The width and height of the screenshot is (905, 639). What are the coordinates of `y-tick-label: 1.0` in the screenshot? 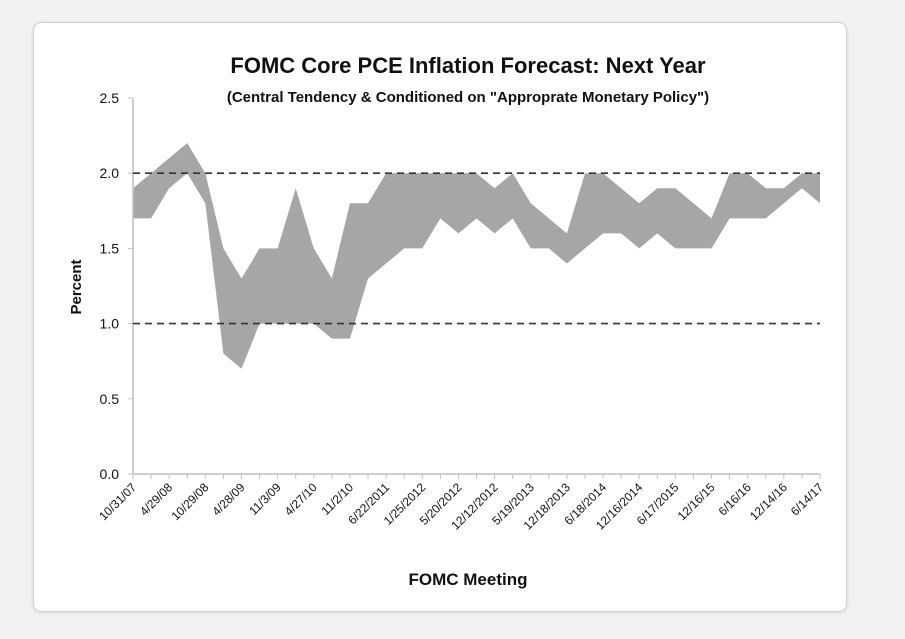 It's located at (110, 324).